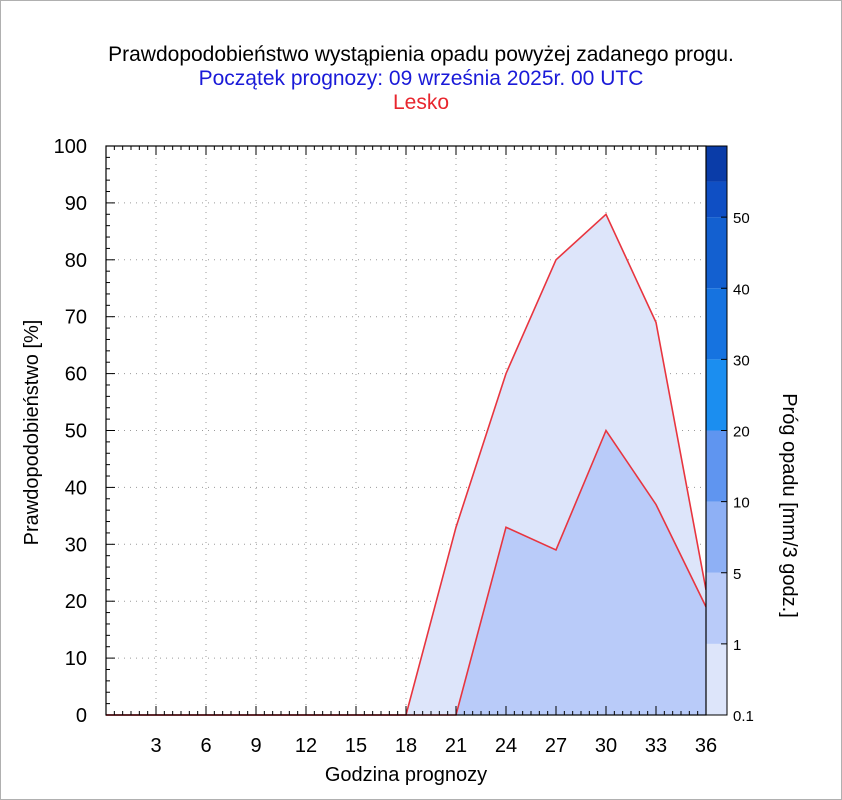  I want to click on y-tick-label: 80, so click(76, 261).